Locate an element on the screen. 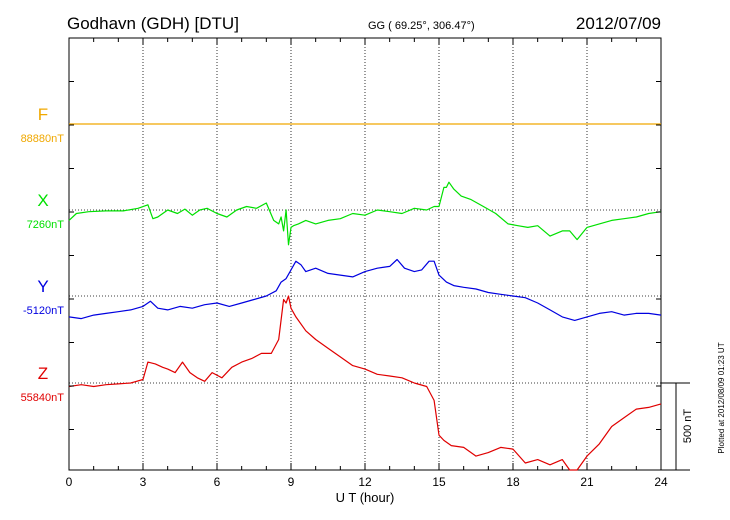 This screenshot has width=730, height=520. x-tick-label: 21 is located at coordinates (587, 482).